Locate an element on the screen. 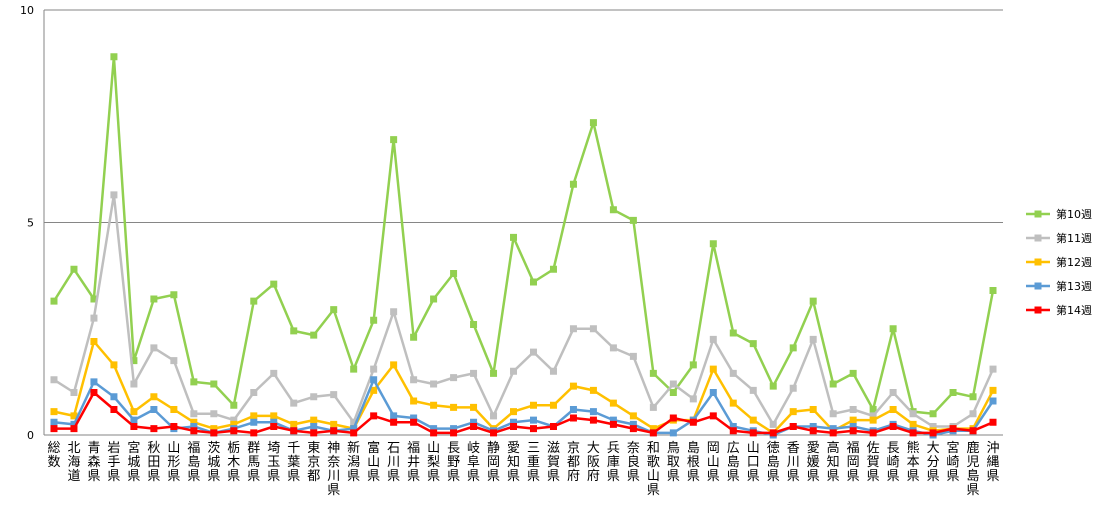 This screenshot has width=1110, height=527. x-tick-label: 福井県 is located at coordinates (413, 462).